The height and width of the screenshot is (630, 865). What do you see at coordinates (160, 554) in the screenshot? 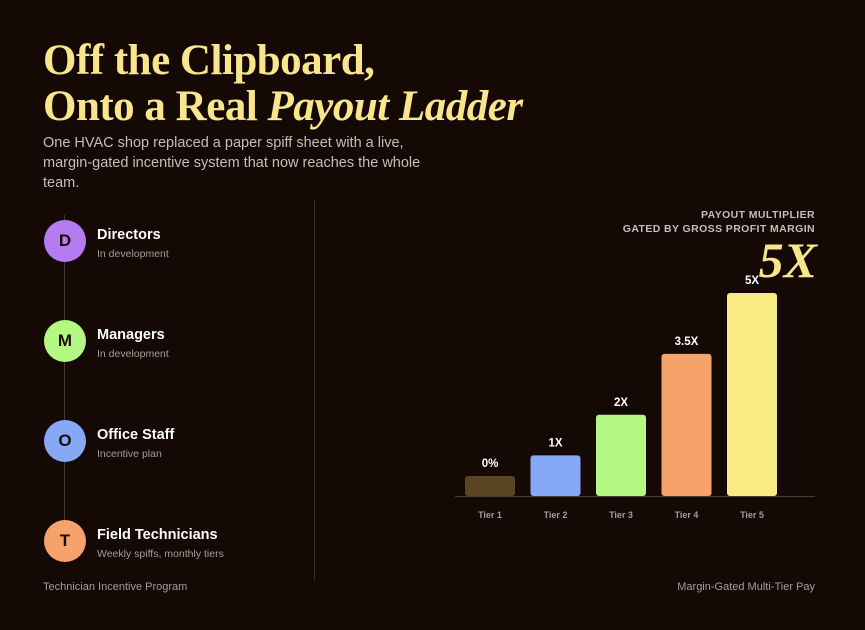
I see `role-status: Weekly spiffs, monthly tiers` at bounding box center [160, 554].